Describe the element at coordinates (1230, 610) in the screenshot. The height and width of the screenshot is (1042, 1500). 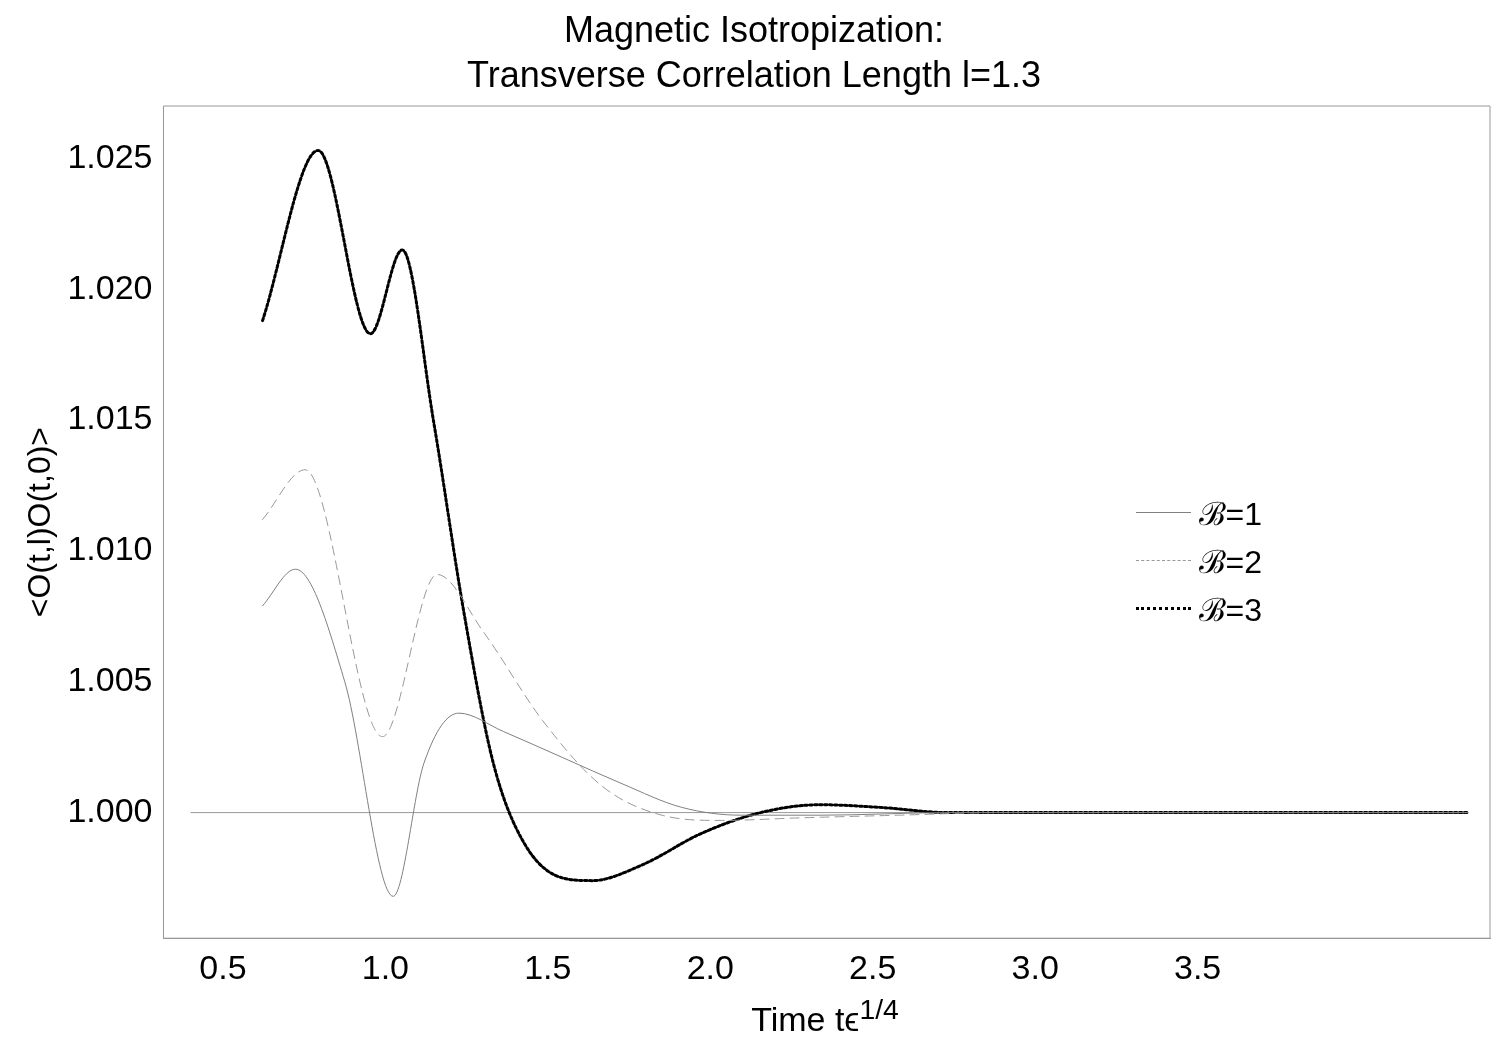
I see `legend-label: ℬ=3` at that location.